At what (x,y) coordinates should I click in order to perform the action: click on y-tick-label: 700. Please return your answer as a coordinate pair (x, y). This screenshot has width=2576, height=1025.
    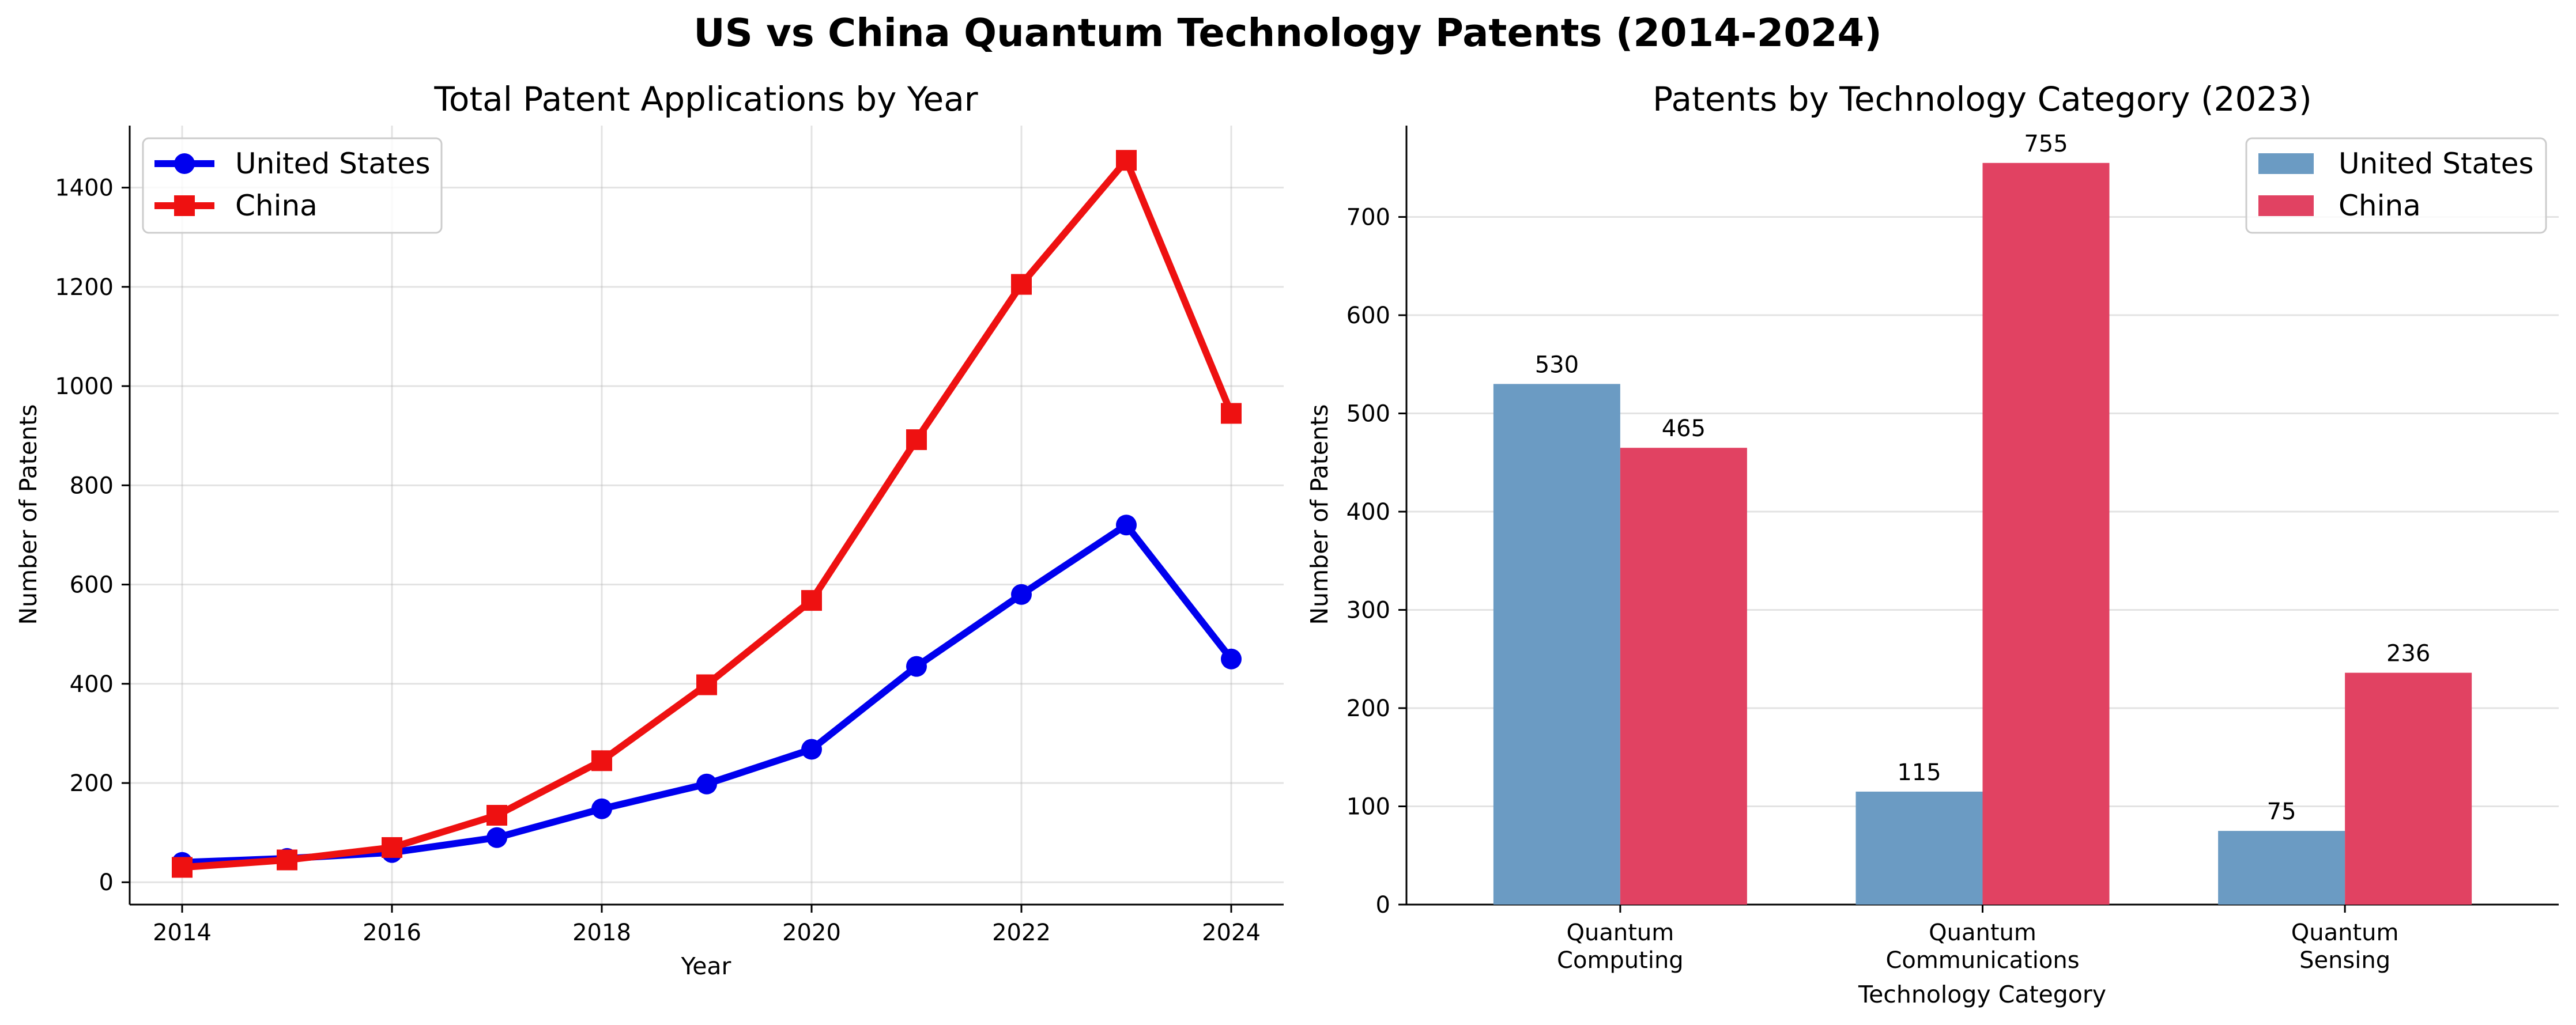
    Looking at the image, I should click on (1368, 218).